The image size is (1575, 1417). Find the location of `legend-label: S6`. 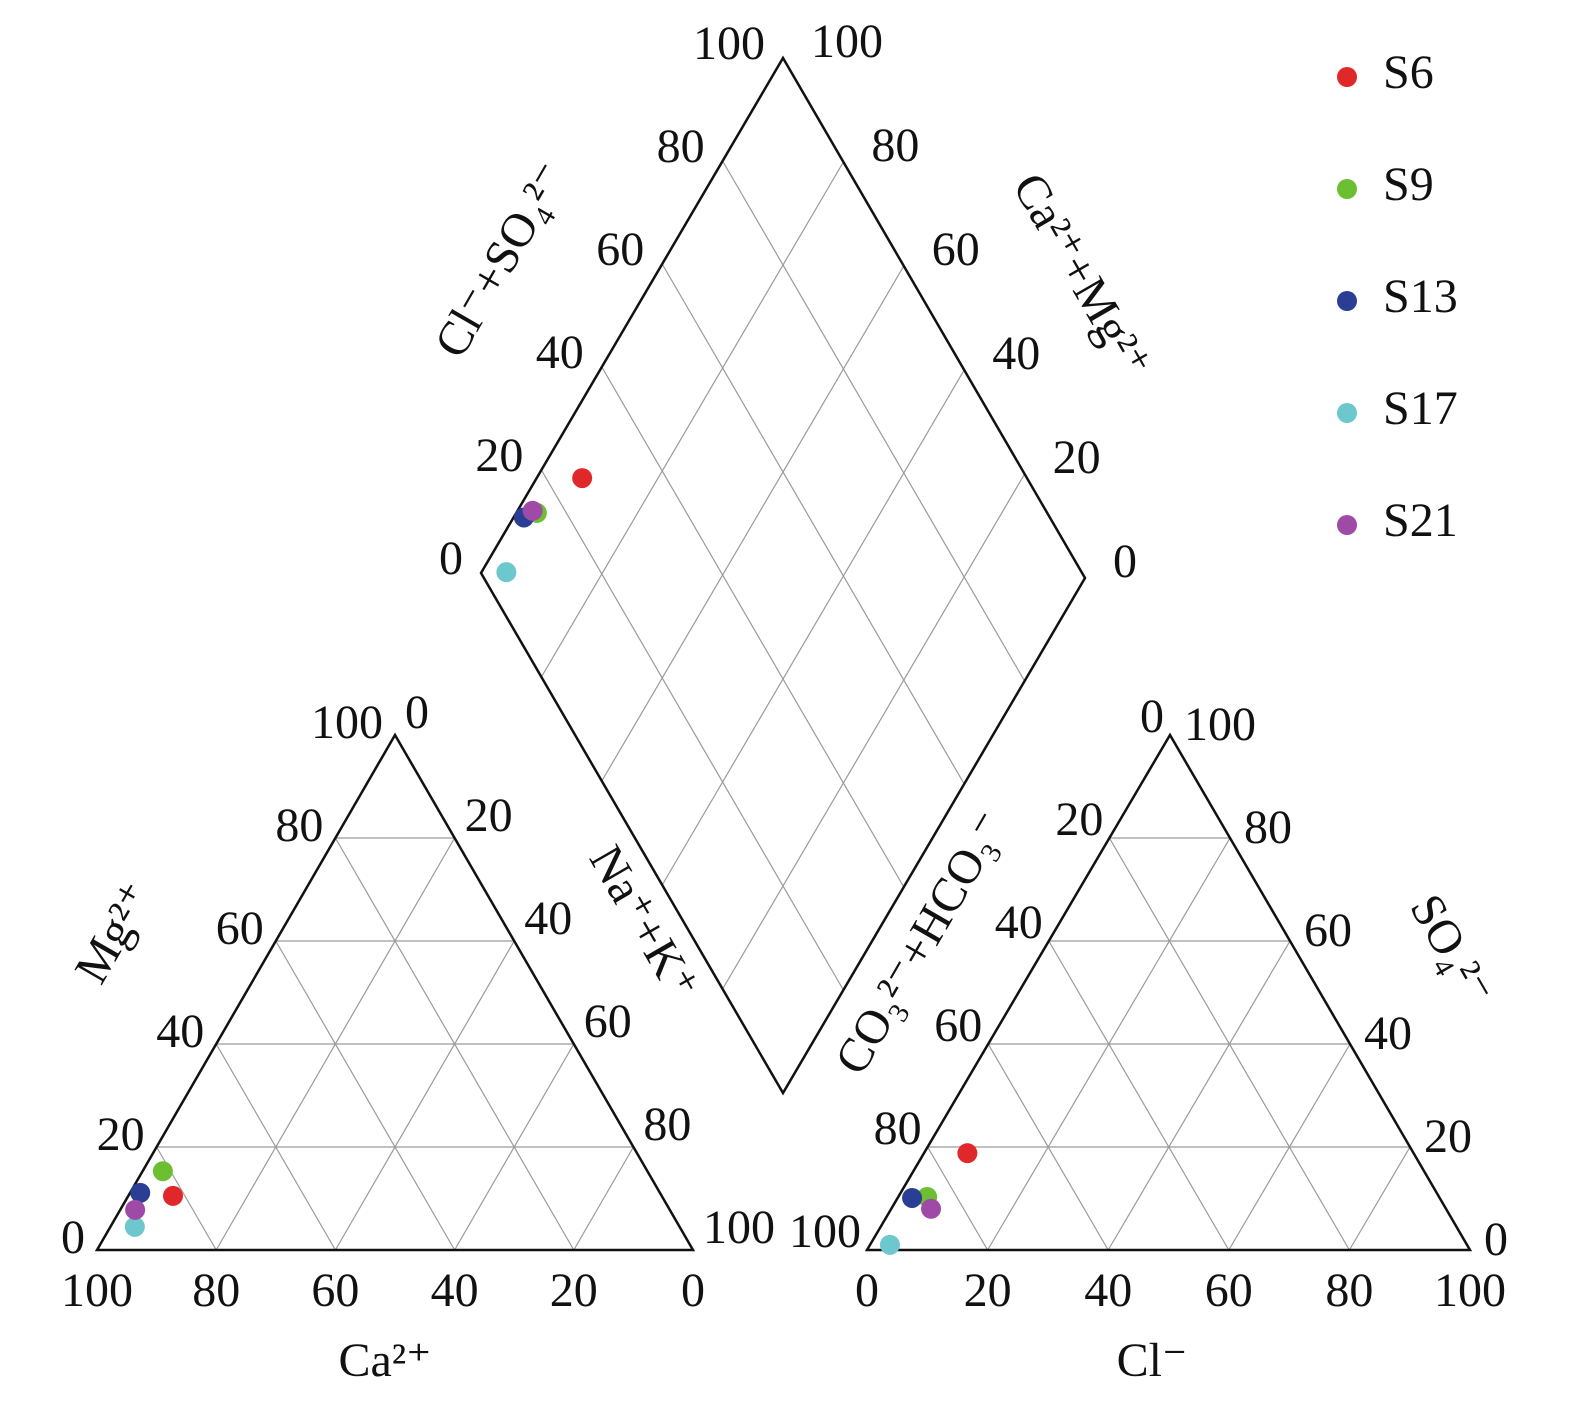

legend-label: S6 is located at coordinates (1408, 72).